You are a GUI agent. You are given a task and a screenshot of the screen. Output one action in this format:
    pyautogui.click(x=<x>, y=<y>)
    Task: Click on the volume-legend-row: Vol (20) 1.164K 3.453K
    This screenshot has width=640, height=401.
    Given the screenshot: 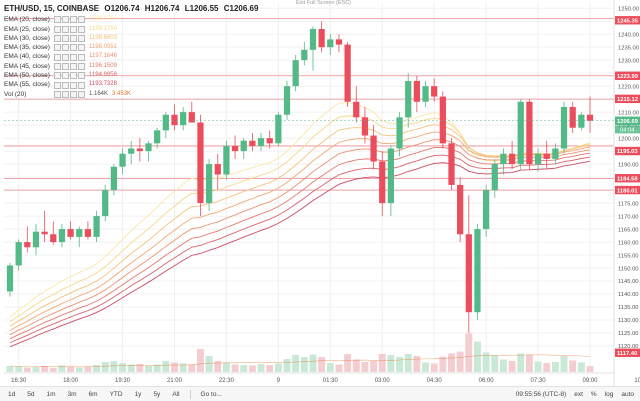 What is the action you would take?
    pyautogui.click(x=132, y=94)
    